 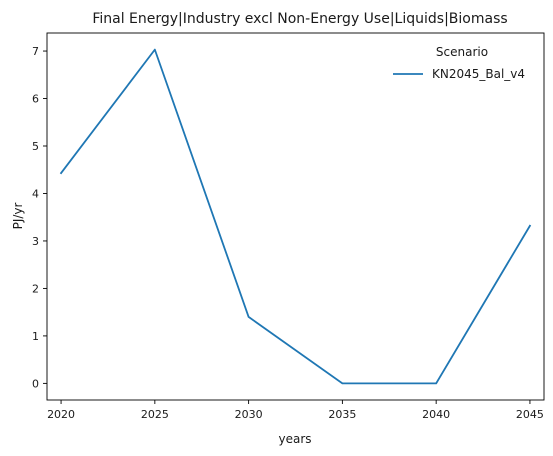 What do you see at coordinates (459, 63) in the screenshot?
I see `legend: Scenario KN2045_Bal_v4` at bounding box center [459, 63].